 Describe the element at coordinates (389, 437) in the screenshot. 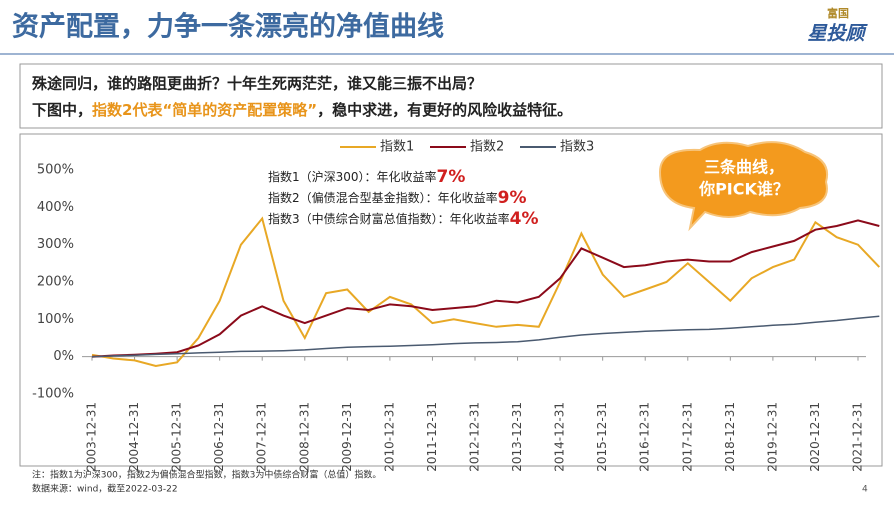

I see `x-tick-label: 2010-12-31` at that location.